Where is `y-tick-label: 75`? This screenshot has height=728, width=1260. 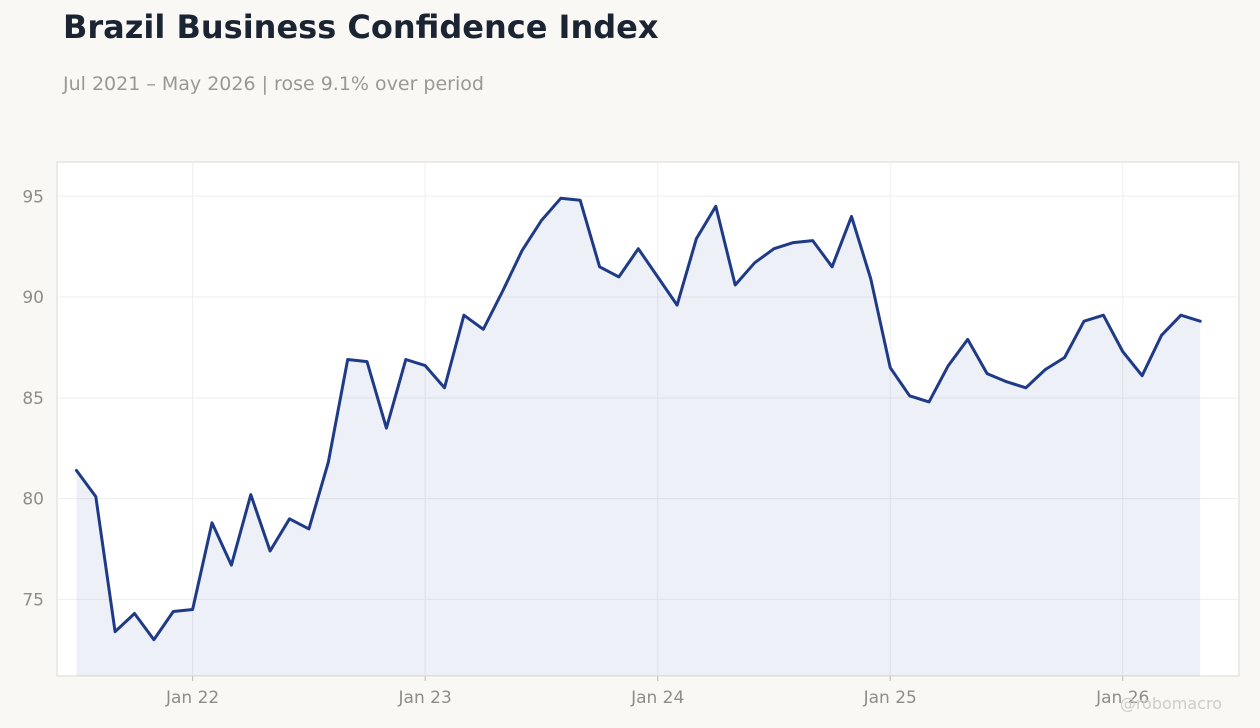
y-tick-label: 75 is located at coordinates (33, 600).